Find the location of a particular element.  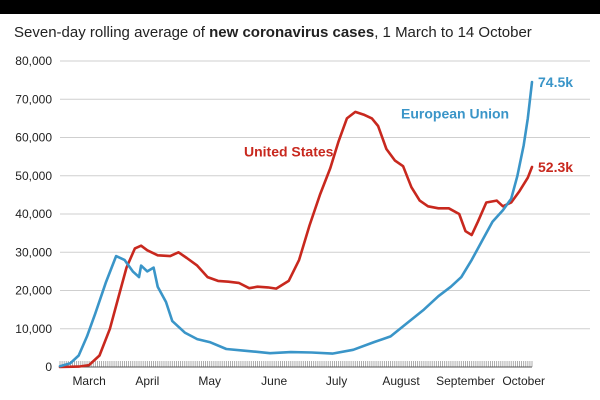

x-tick-label: August is located at coordinates (401, 381).